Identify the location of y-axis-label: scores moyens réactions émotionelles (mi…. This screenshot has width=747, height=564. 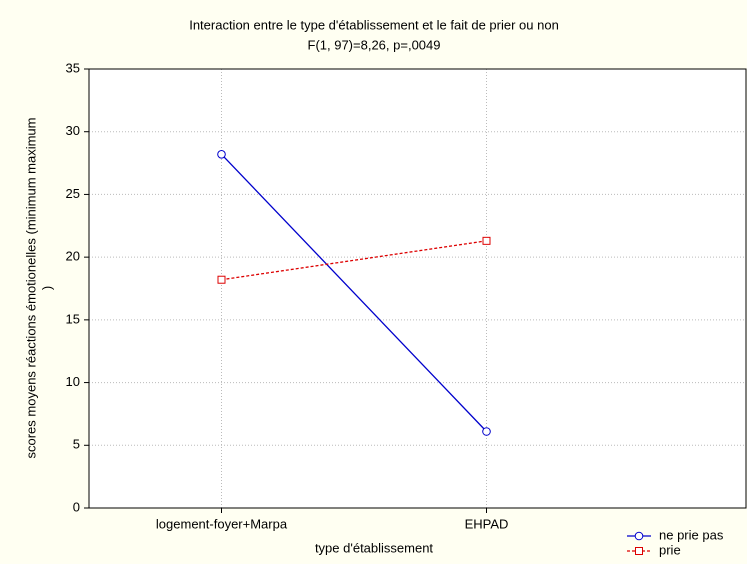
(30, 288).